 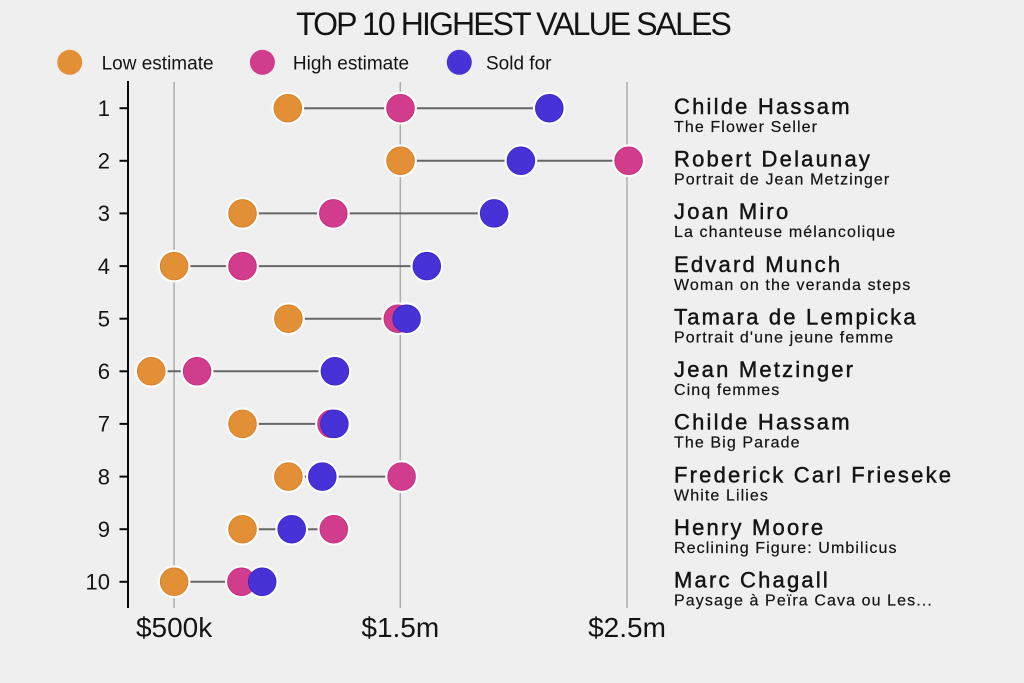 What do you see at coordinates (785, 232) in the screenshot?
I see `svg-text: La chanteuse mélancolique` at bounding box center [785, 232].